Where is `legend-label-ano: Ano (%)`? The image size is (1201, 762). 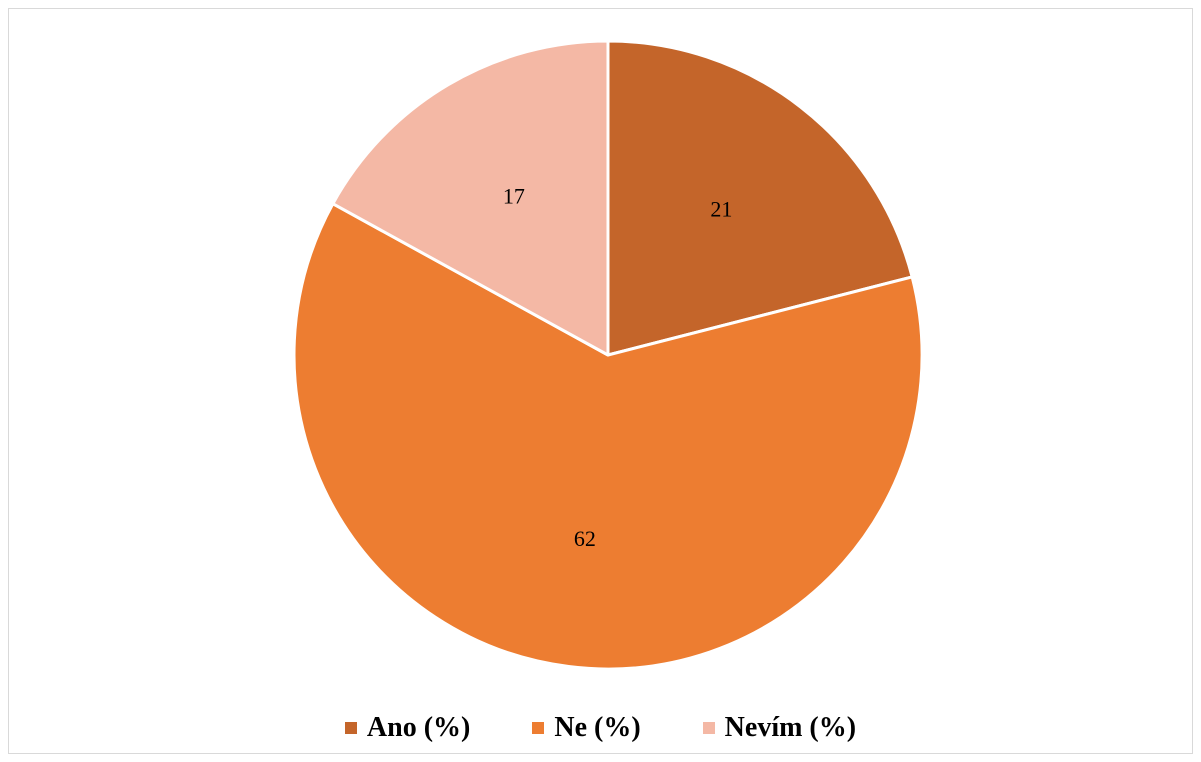 legend-label-ano: Ano (%) is located at coordinates (418, 727).